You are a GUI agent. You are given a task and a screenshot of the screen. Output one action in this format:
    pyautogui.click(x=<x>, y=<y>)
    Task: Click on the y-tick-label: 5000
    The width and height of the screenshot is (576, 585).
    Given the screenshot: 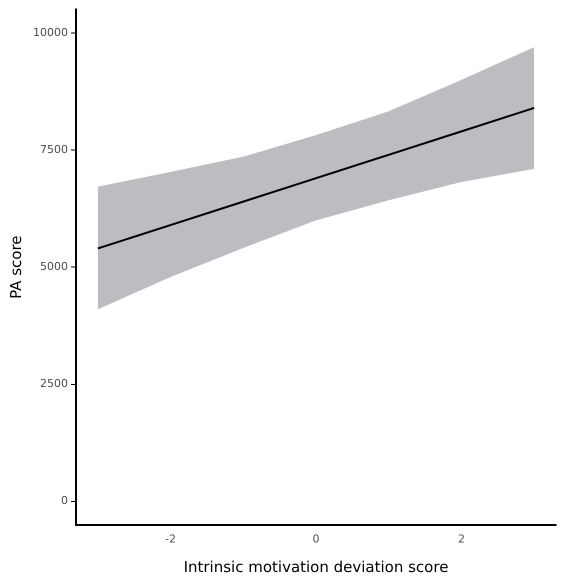 What is the action you would take?
    pyautogui.click(x=54, y=267)
    